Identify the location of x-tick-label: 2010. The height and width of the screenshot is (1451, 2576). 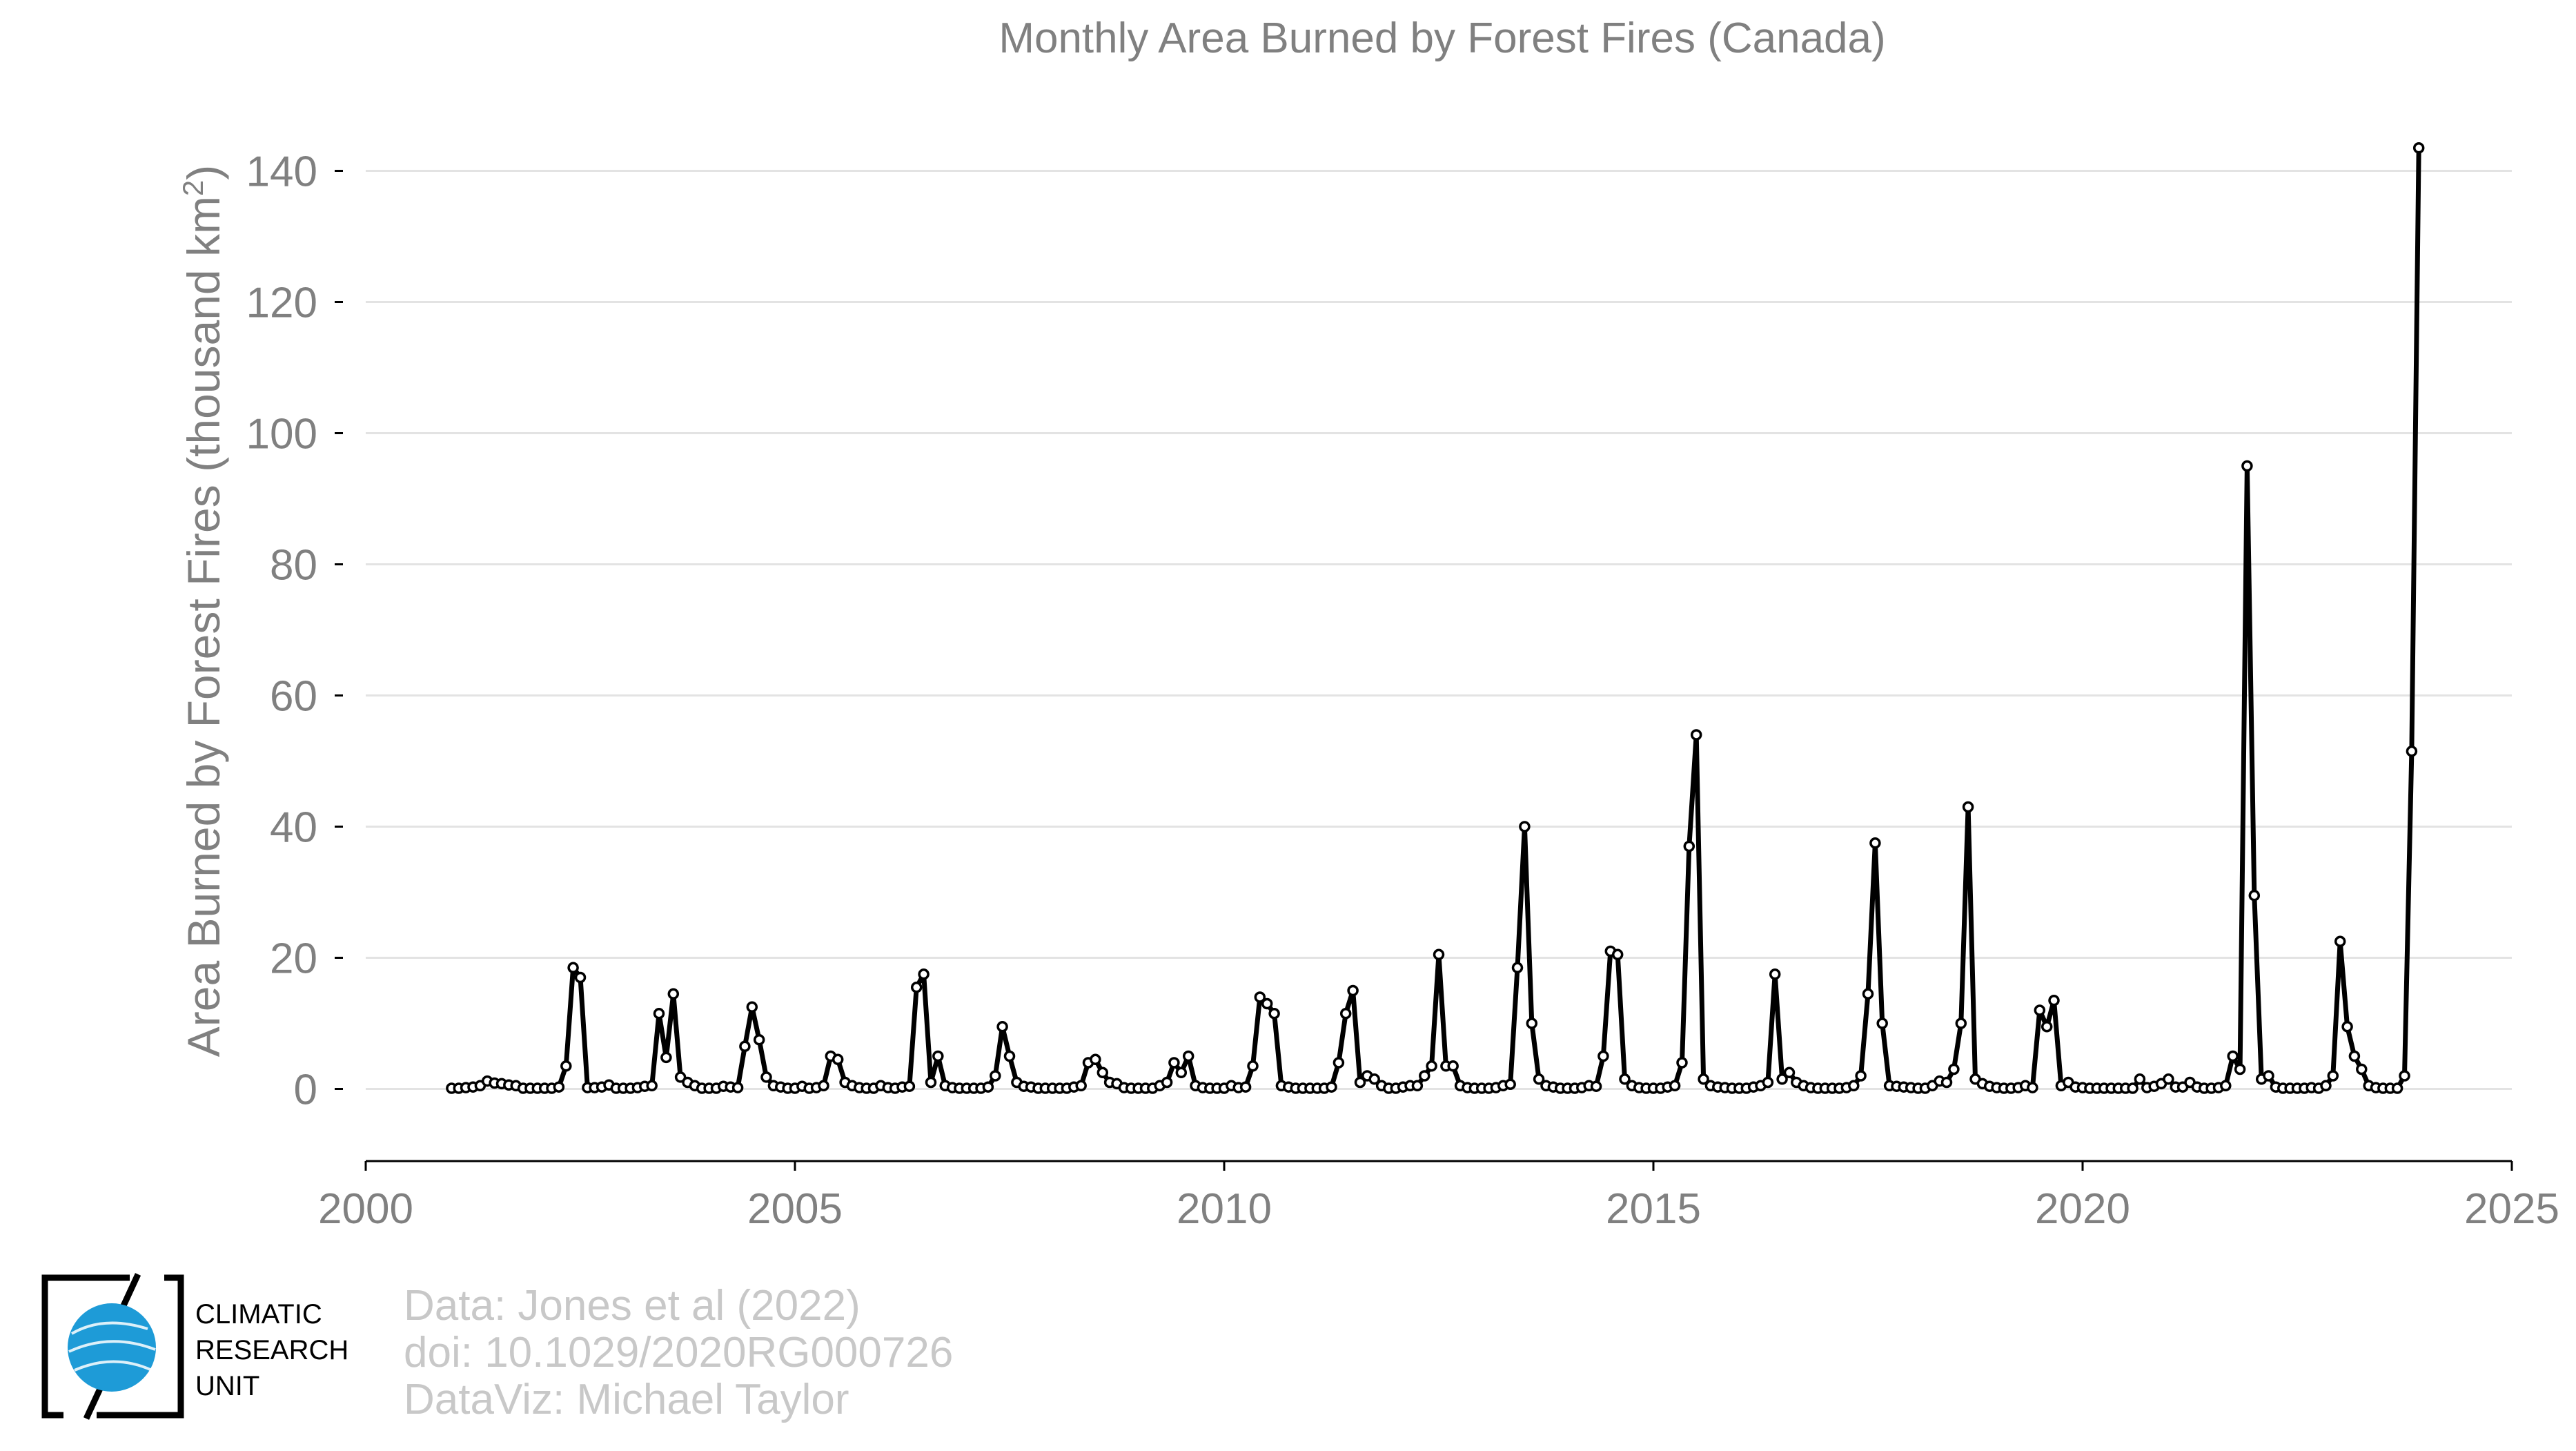
(1224, 1209).